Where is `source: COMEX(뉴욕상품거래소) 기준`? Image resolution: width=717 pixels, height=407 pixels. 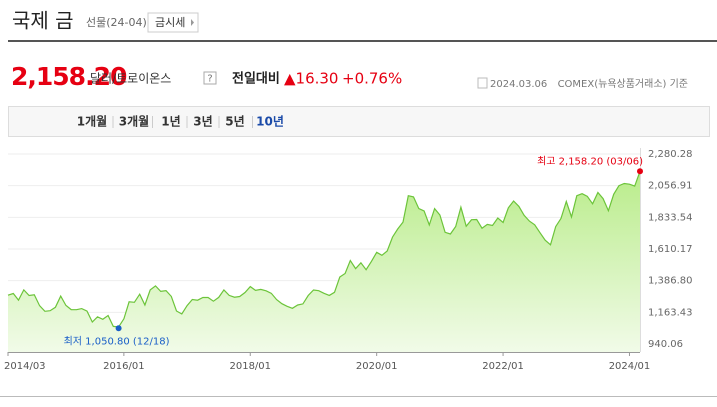
source: COMEX(뉴욕상품거래소) 기준 is located at coordinates (623, 84).